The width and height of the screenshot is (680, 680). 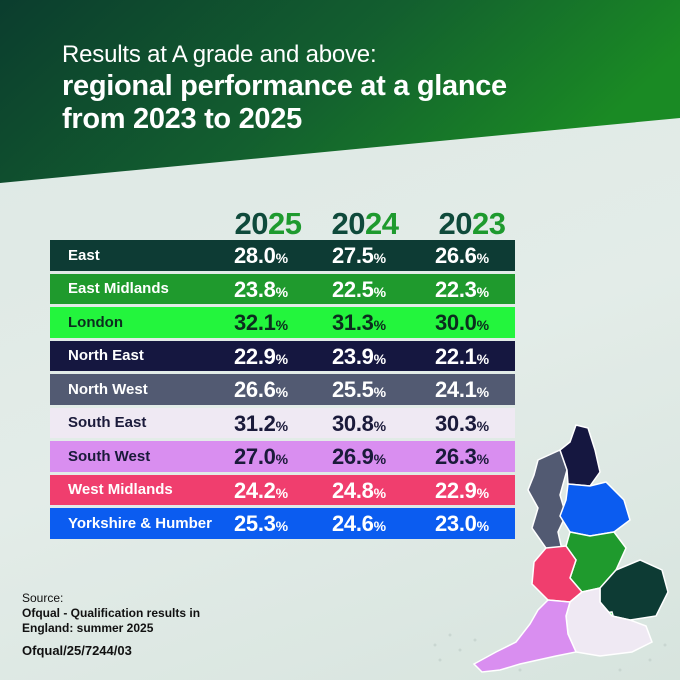 What do you see at coordinates (255, 490) in the screenshot?
I see `value-number: 24.2` at bounding box center [255, 490].